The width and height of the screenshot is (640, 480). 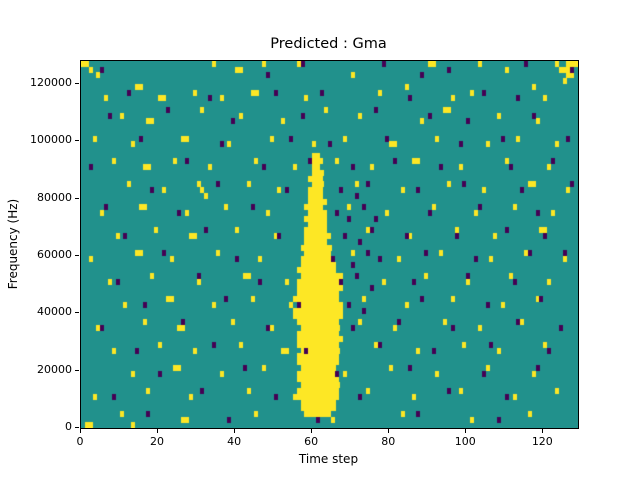 What do you see at coordinates (54, 312) in the screenshot?
I see `y-tick-label: 40000` at bounding box center [54, 312].